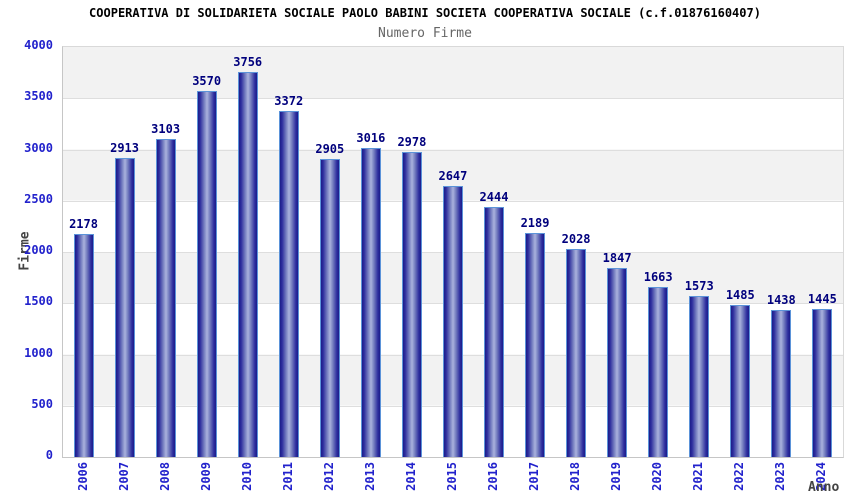 The width and height of the screenshot is (850, 500). Describe the element at coordinates (617, 362) in the screenshot. I see `bar-2019` at that location.